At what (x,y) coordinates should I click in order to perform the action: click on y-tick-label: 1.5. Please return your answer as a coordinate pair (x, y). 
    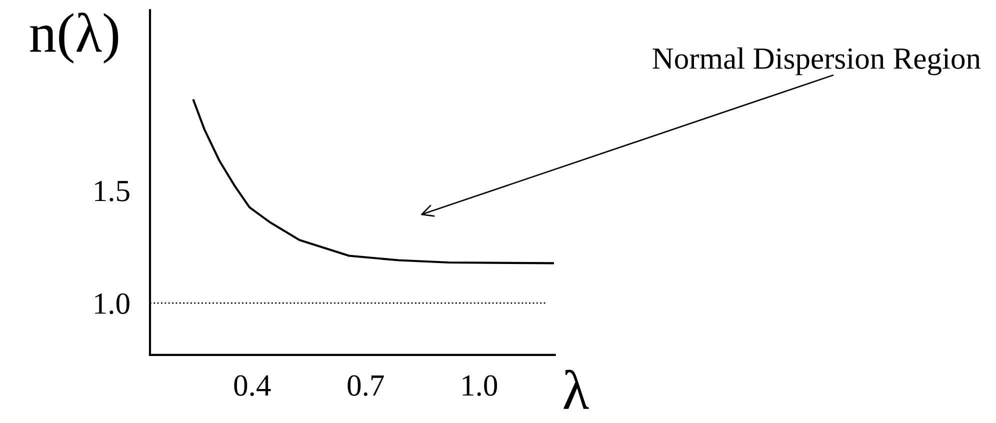
    Looking at the image, I should click on (112, 191).